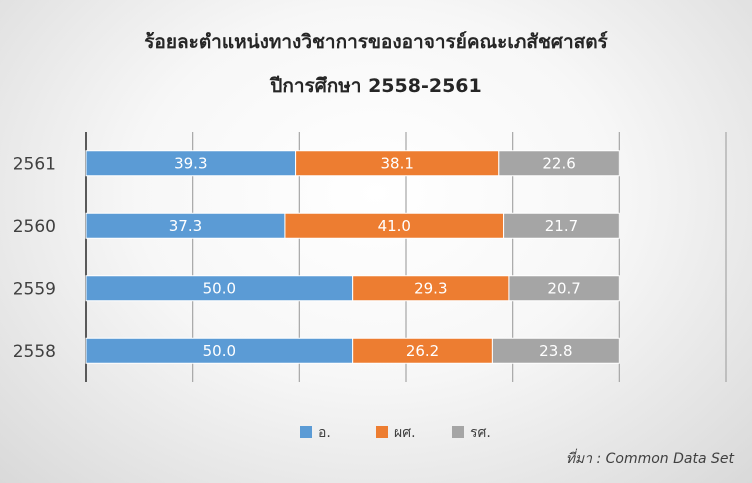  I want to click on data-label: 39.3, so click(190, 163).